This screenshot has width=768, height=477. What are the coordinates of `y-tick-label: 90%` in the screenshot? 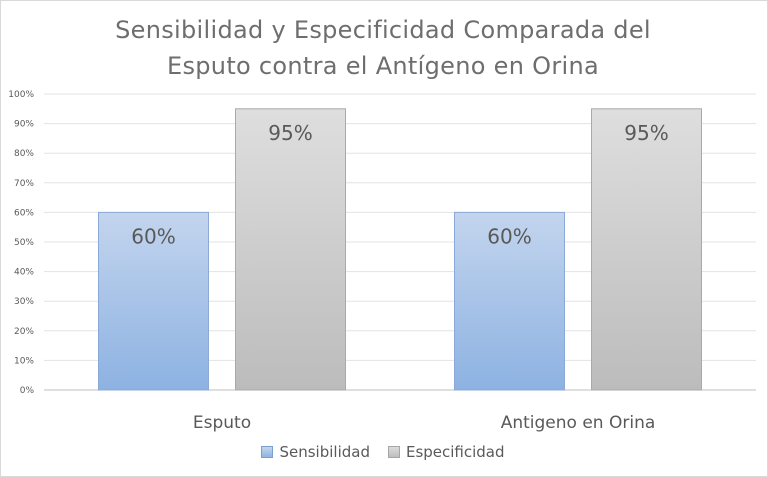 It's located at (24, 125).